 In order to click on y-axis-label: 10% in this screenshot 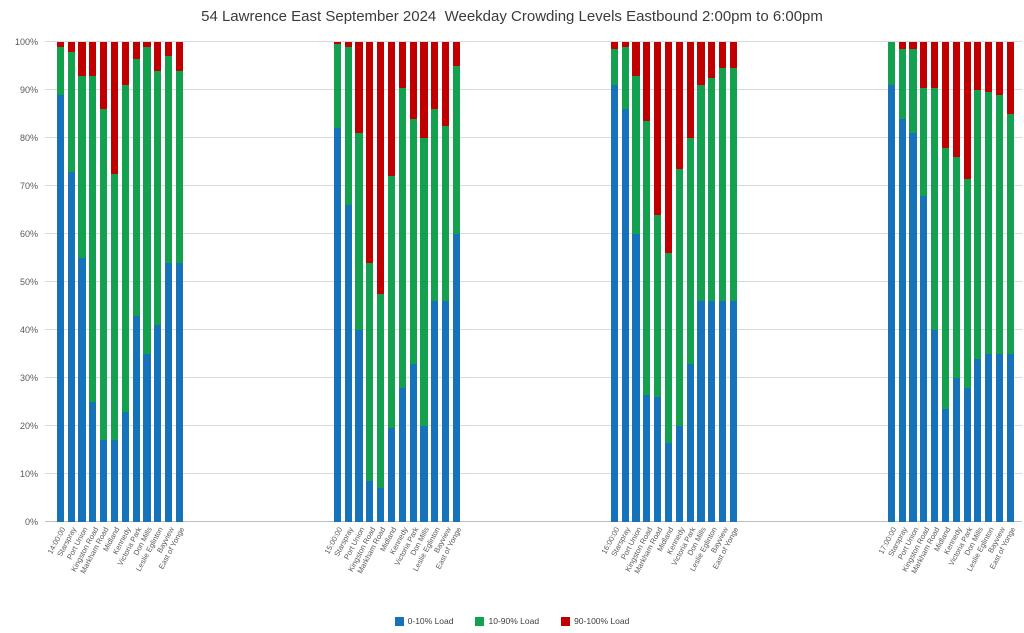, I will do `click(28, 474)`.